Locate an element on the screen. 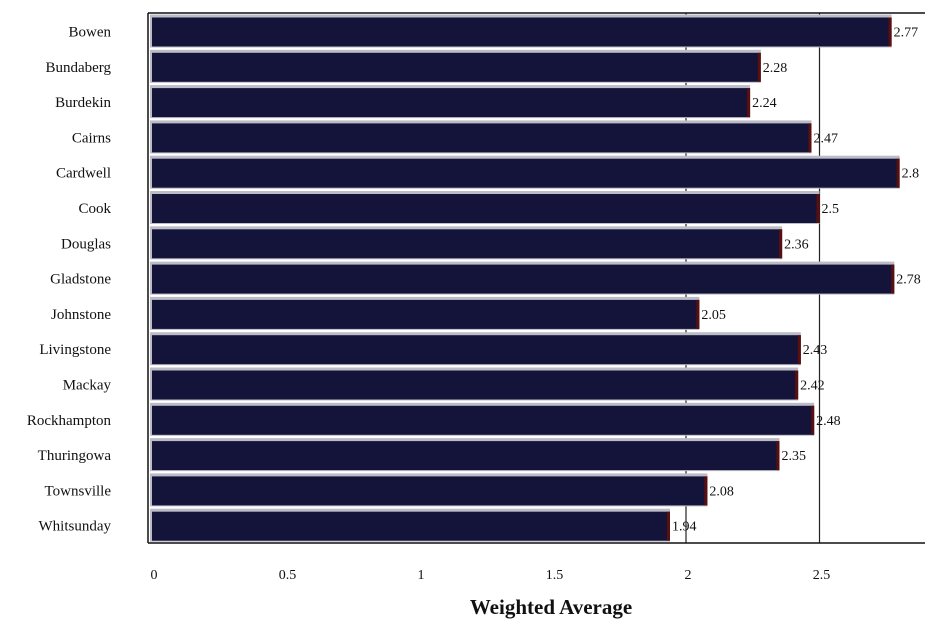 The height and width of the screenshot is (621, 930). category-label: Mackay is located at coordinates (87, 386).